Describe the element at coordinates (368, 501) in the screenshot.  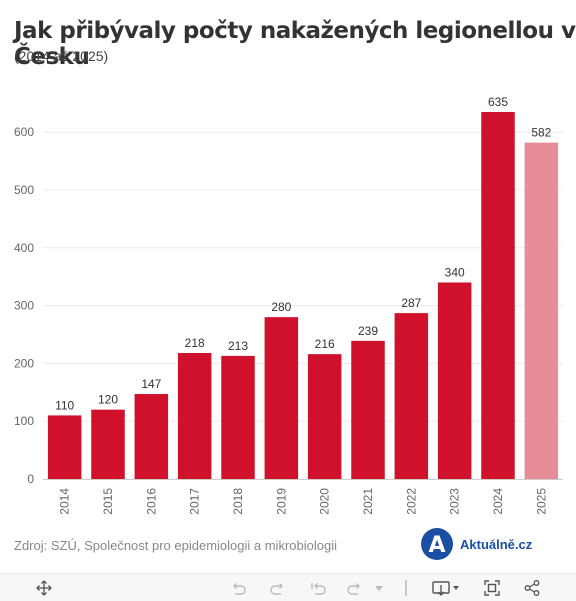
I see `x-tick-label: 2021` at that location.